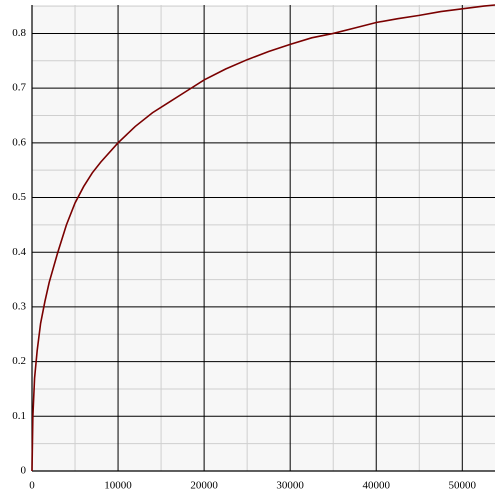 This screenshot has width=500, height=500. I want to click on y-tick-label: 0.6, so click(19, 142).